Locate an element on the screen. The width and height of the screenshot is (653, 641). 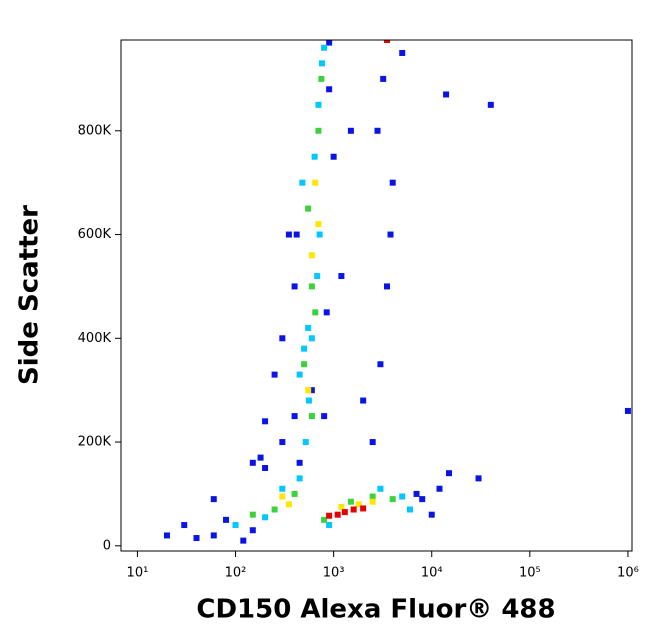
x-tick-label: 10³ is located at coordinates (334, 573).